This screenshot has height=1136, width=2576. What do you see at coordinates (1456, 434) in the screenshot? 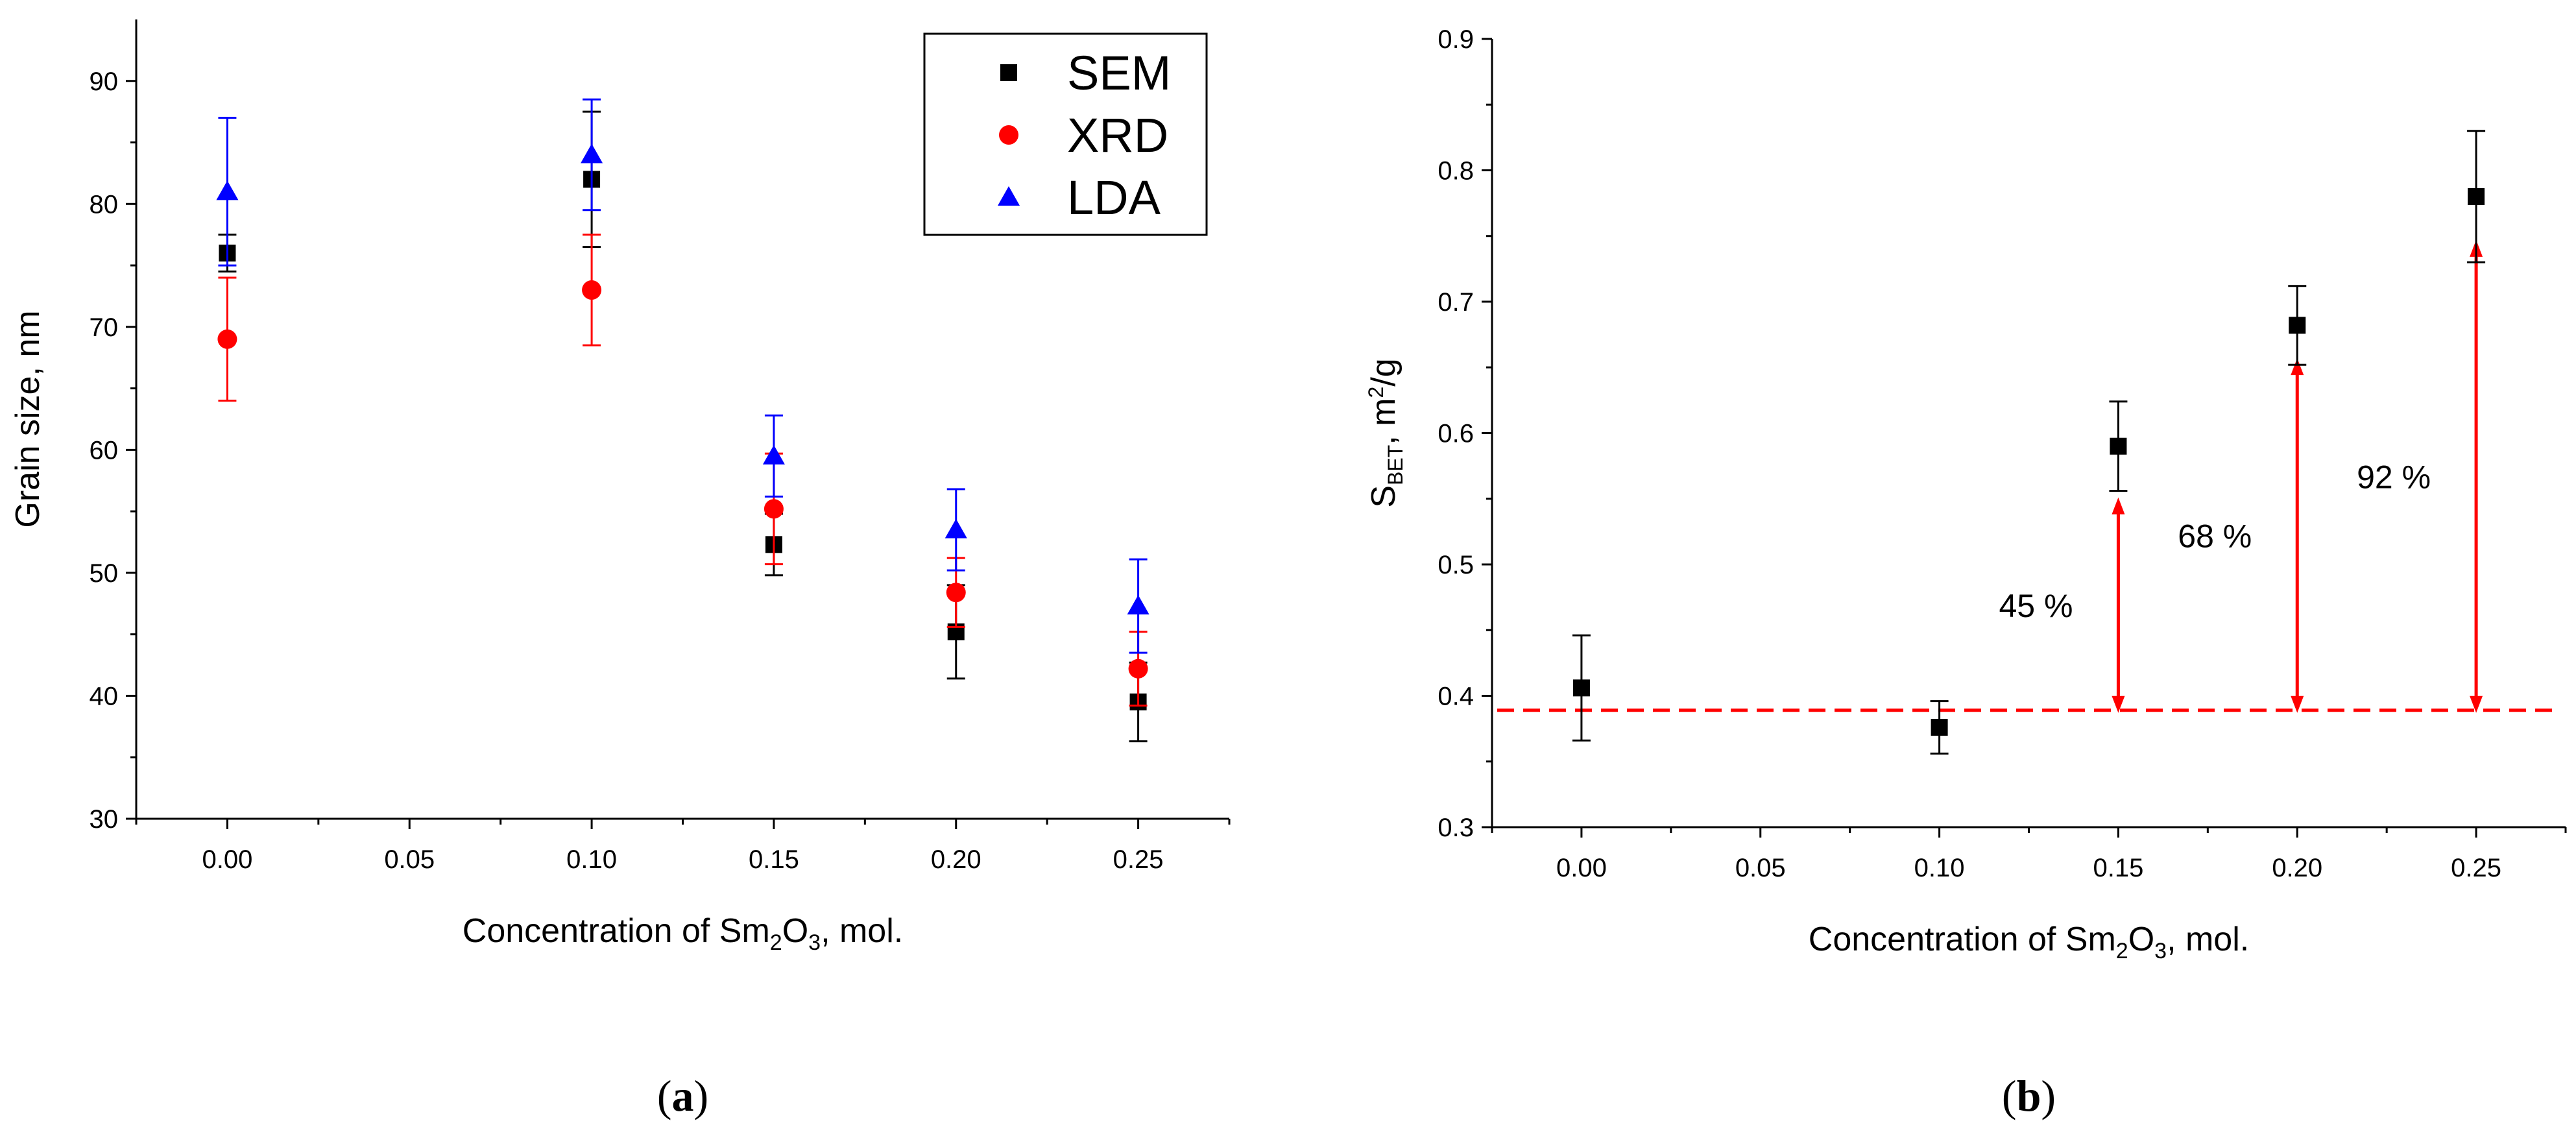
I see `y-tick-label: 0.6` at bounding box center [1456, 434].